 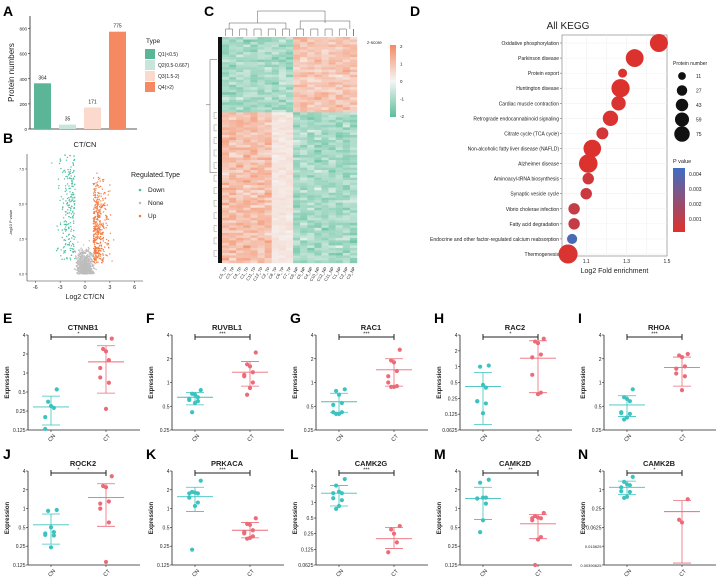 I want to click on plot-frame, so click(x=614, y=145).